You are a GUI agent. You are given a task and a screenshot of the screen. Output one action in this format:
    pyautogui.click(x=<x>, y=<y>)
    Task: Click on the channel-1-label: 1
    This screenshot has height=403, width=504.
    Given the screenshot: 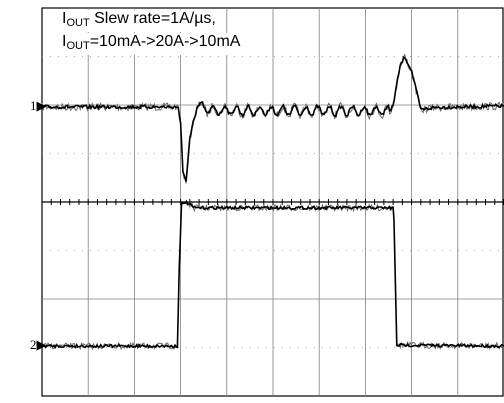 What is the action you would take?
    pyautogui.click(x=33, y=105)
    